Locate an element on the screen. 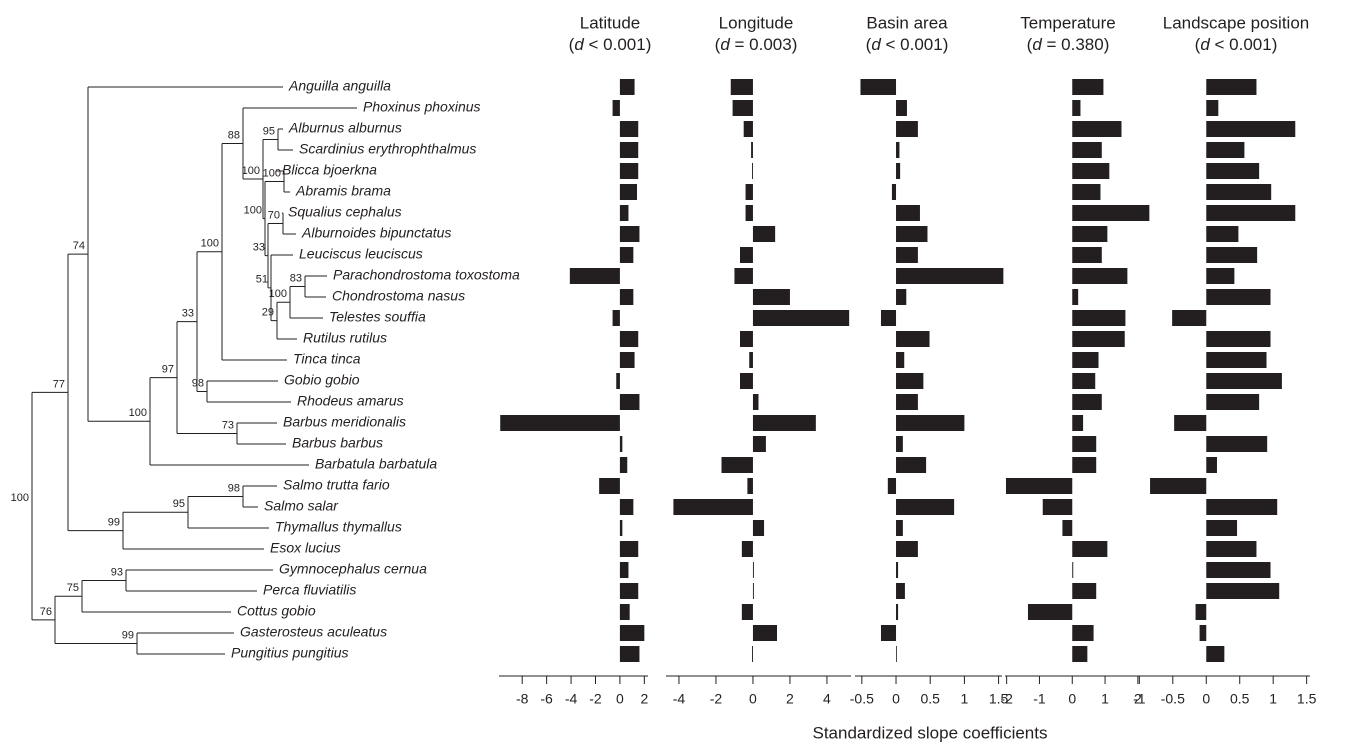 This screenshot has height=748, width=1364. species-label: Alburnus alburnus is located at coordinates (345, 128).